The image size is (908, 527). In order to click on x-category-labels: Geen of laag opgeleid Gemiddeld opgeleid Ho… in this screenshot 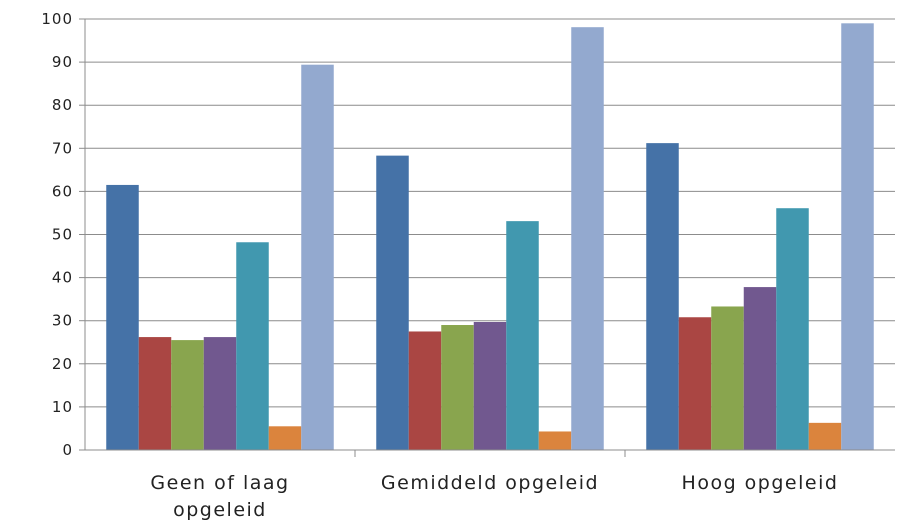, I will do `click(494, 496)`.